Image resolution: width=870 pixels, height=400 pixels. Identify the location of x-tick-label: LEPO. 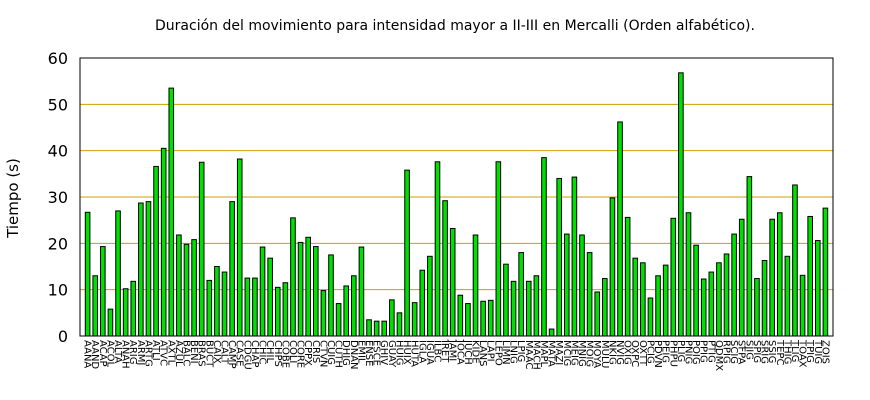
(497, 353).